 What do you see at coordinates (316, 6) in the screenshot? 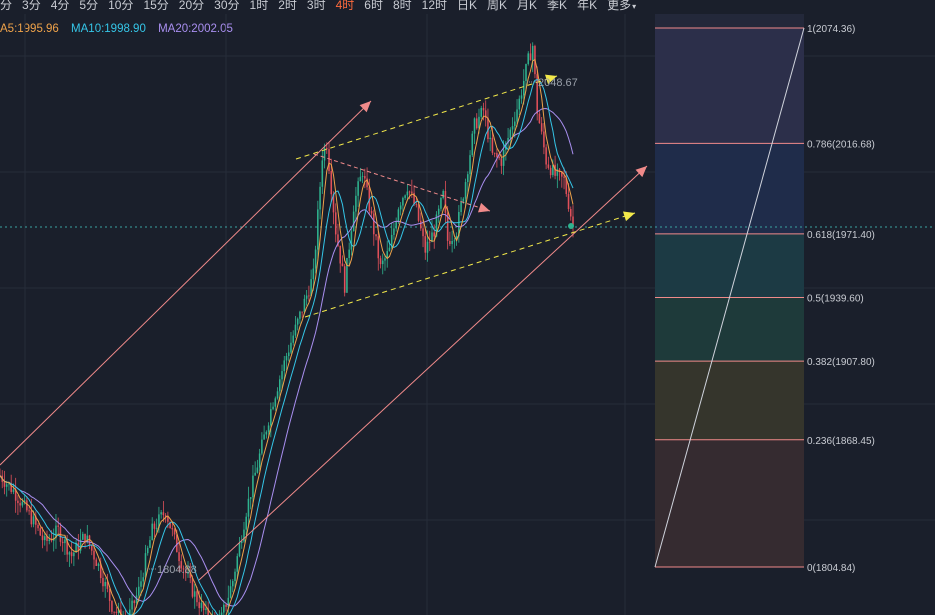
I see `tab-10: 3时` at bounding box center [316, 6].